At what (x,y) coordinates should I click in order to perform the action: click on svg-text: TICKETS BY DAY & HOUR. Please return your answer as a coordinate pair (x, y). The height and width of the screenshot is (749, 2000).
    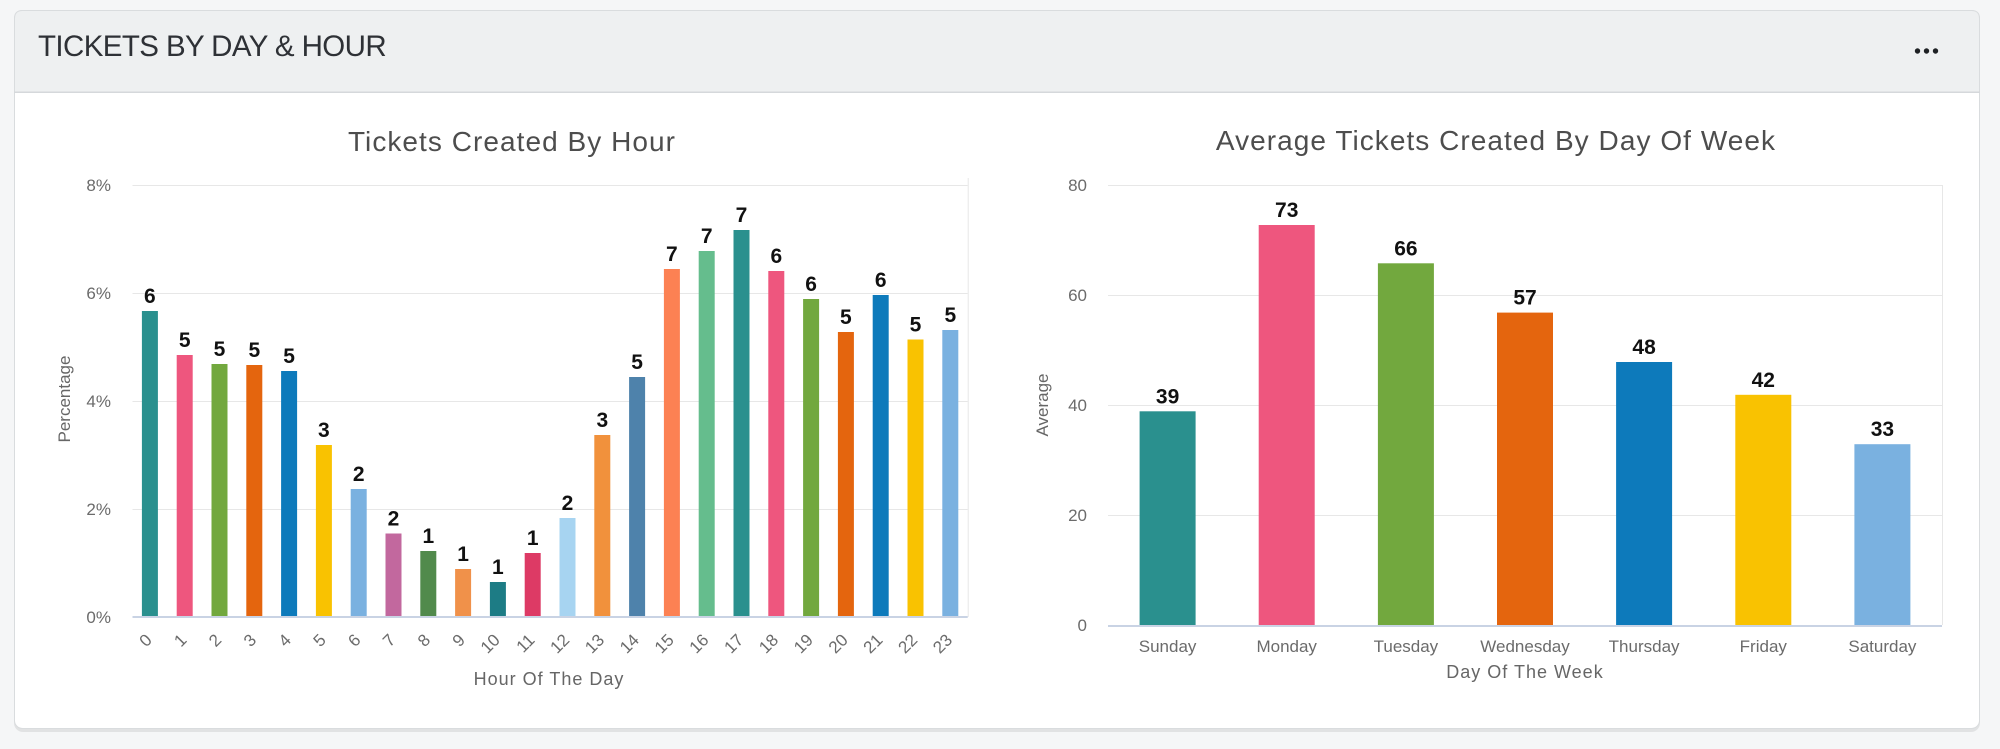
    Looking at the image, I should click on (212, 46).